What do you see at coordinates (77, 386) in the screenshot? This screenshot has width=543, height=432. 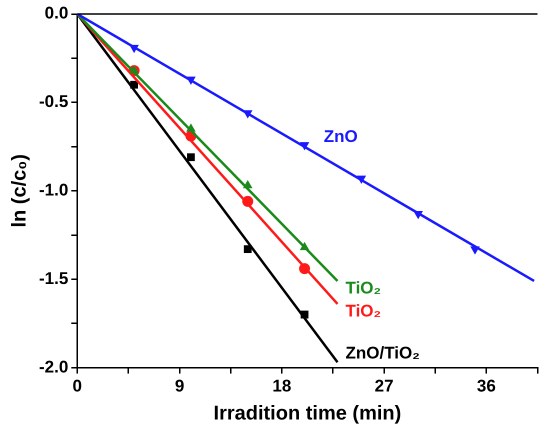 I see `x-tick-label: 0` at bounding box center [77, 386].